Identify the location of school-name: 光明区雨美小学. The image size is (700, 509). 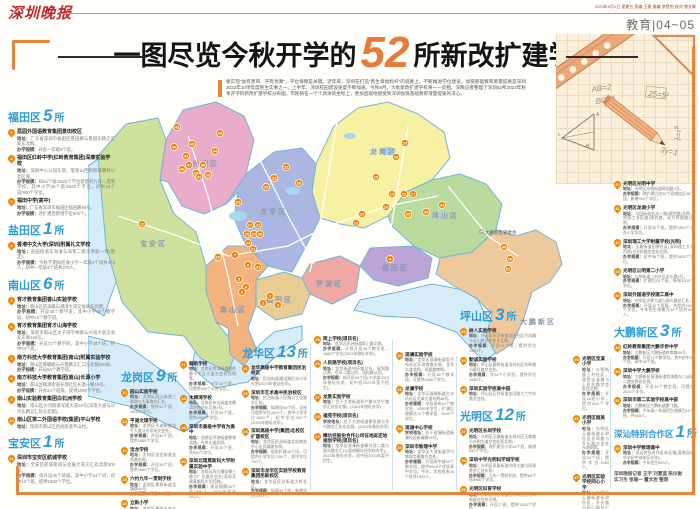
(593, 420).